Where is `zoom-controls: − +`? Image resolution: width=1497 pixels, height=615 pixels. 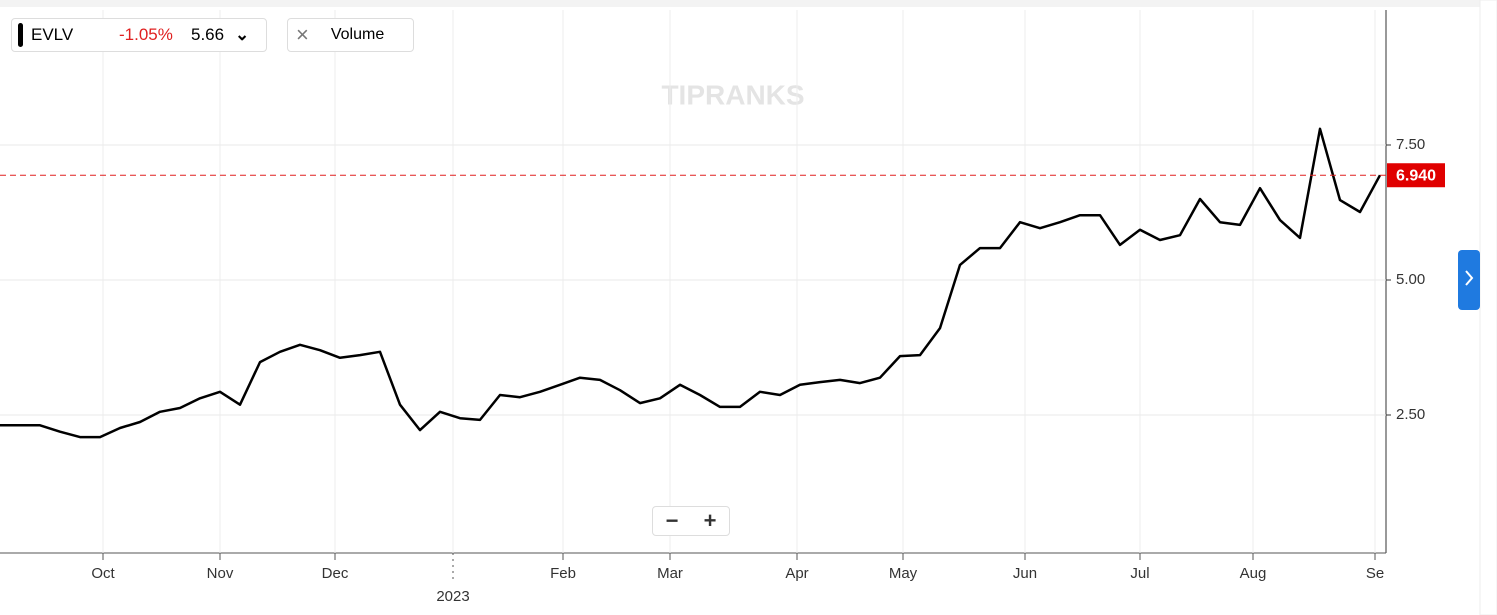 zoom-controls: − + is located at coordinates (691, 521).